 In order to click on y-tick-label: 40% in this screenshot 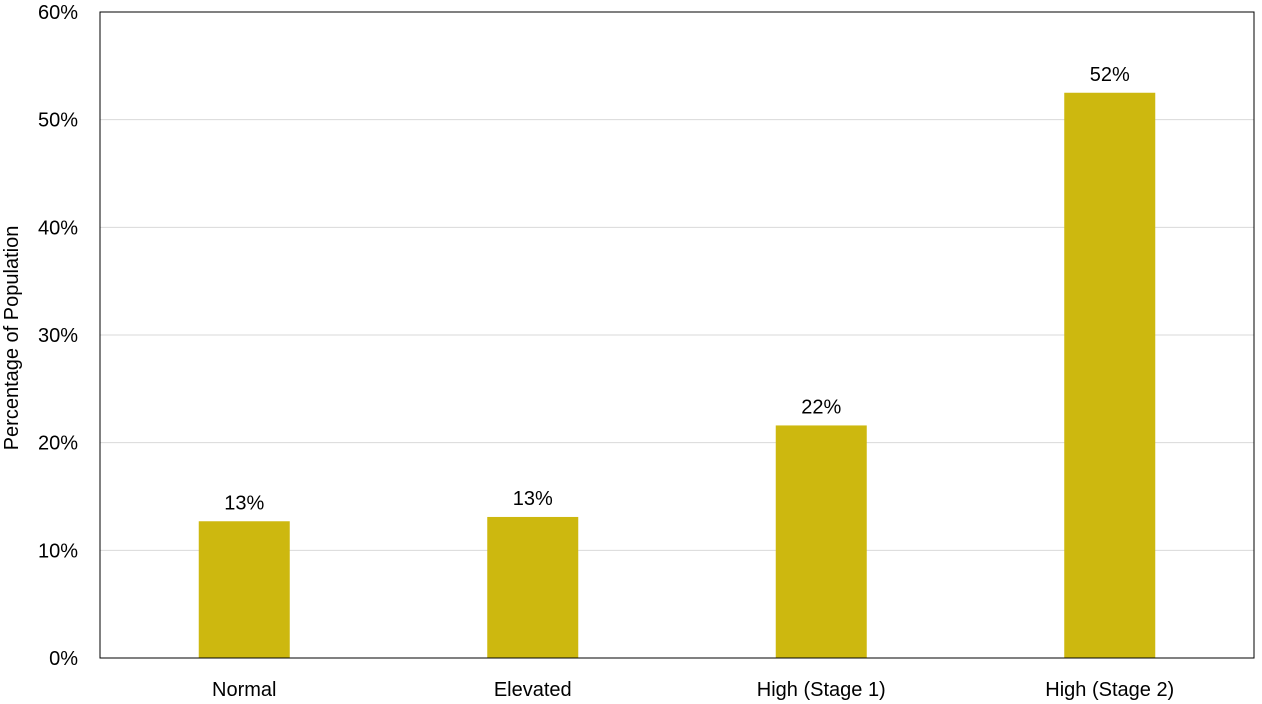, I will do `click(58, 228)`.